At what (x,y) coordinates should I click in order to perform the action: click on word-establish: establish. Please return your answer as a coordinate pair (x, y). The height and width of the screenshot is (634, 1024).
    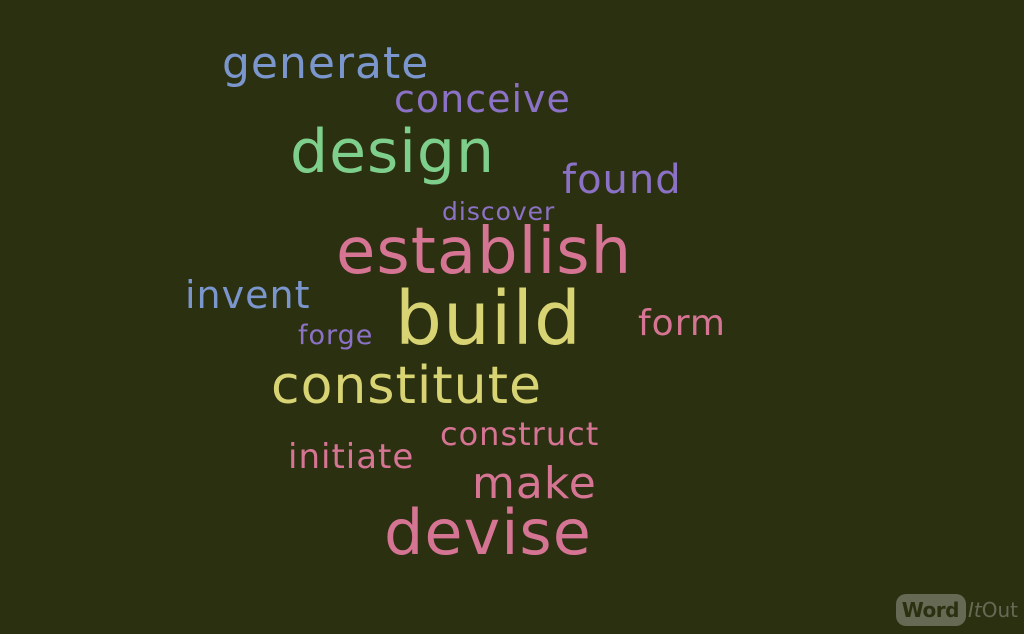
    Looking at the image, I should click on (484, 252).